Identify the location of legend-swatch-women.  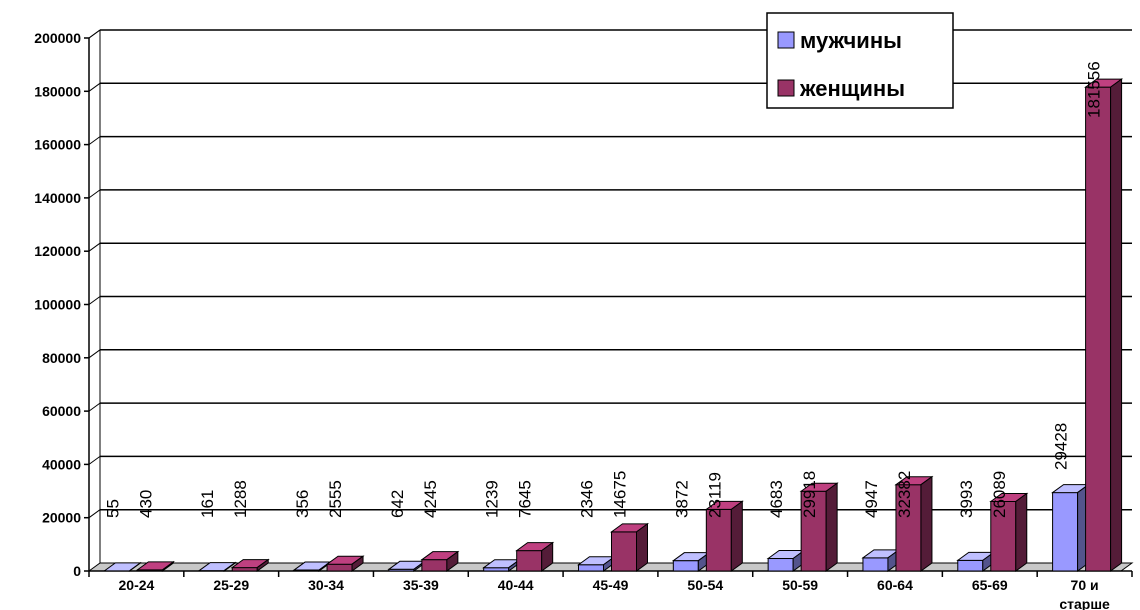
(786, 88).